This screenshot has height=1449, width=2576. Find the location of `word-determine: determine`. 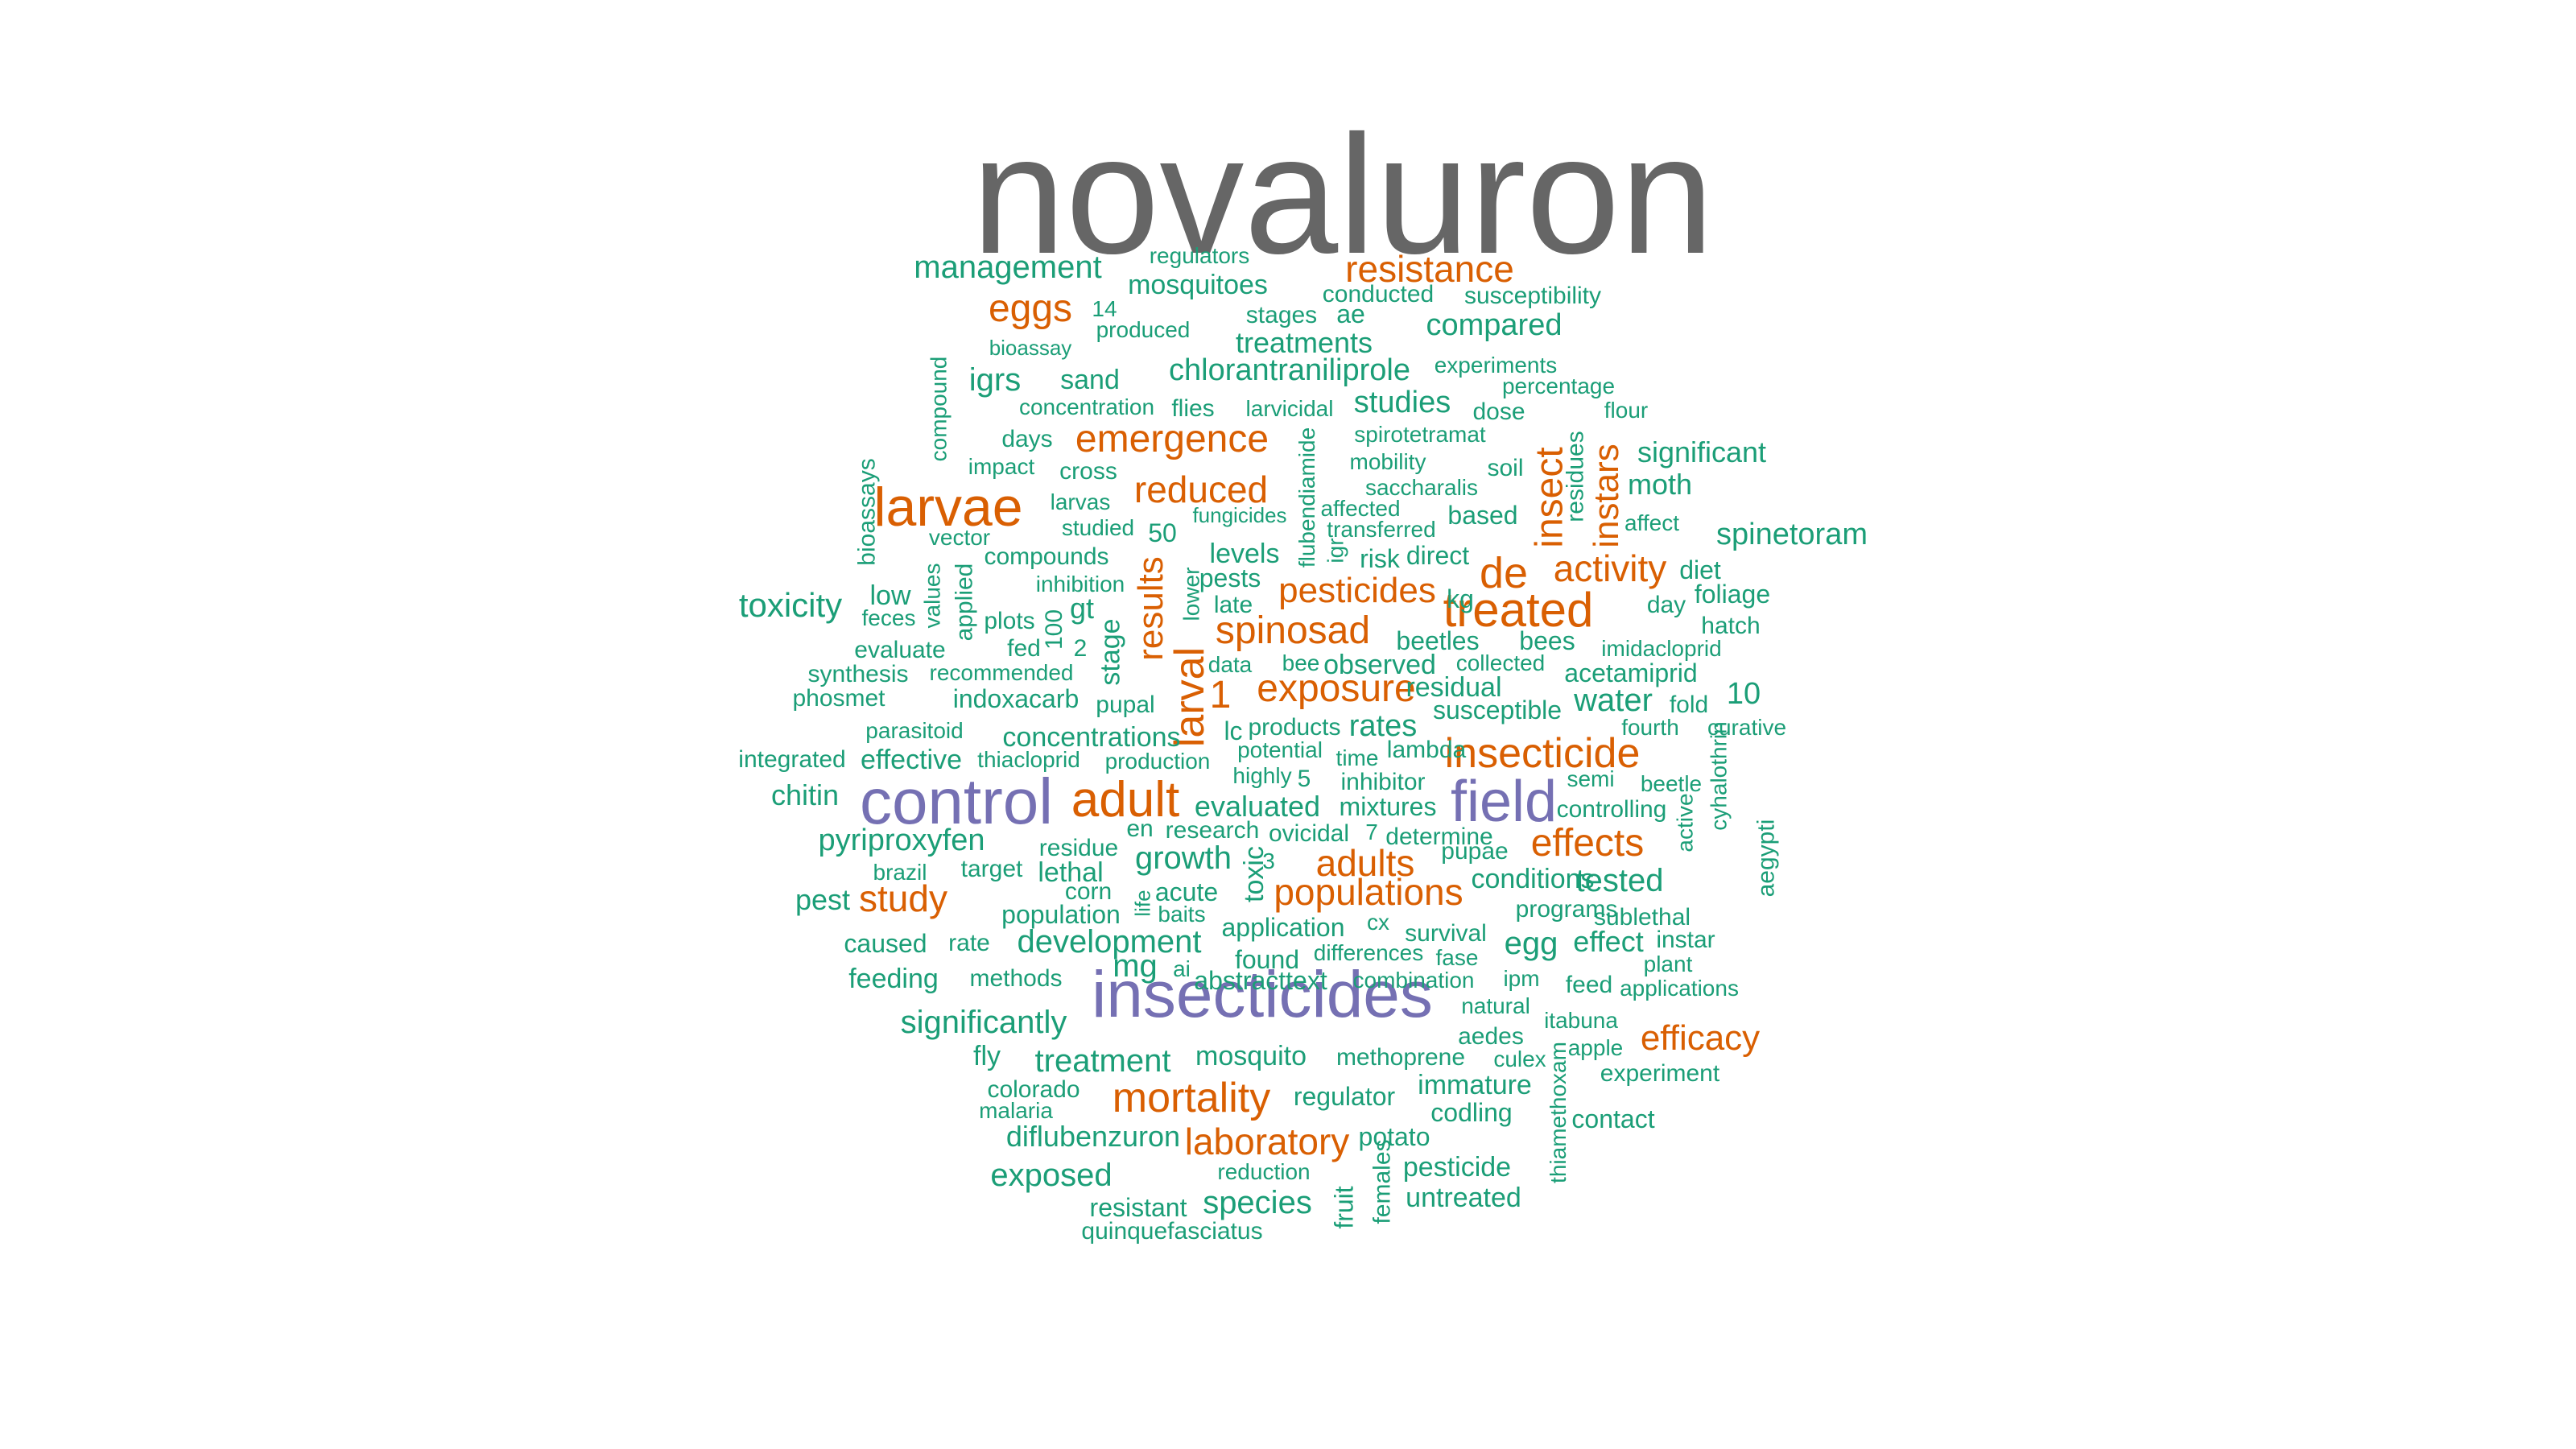

word-determine: determine is located at coordinates (1439, 837).